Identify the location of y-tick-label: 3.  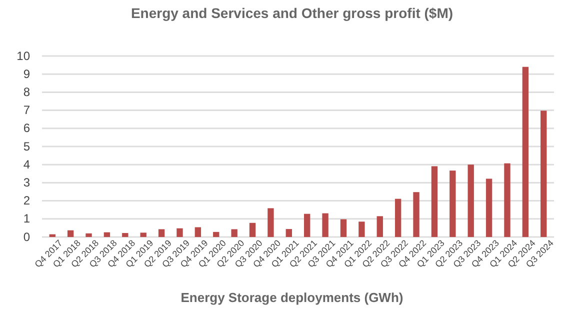
(26, 183).